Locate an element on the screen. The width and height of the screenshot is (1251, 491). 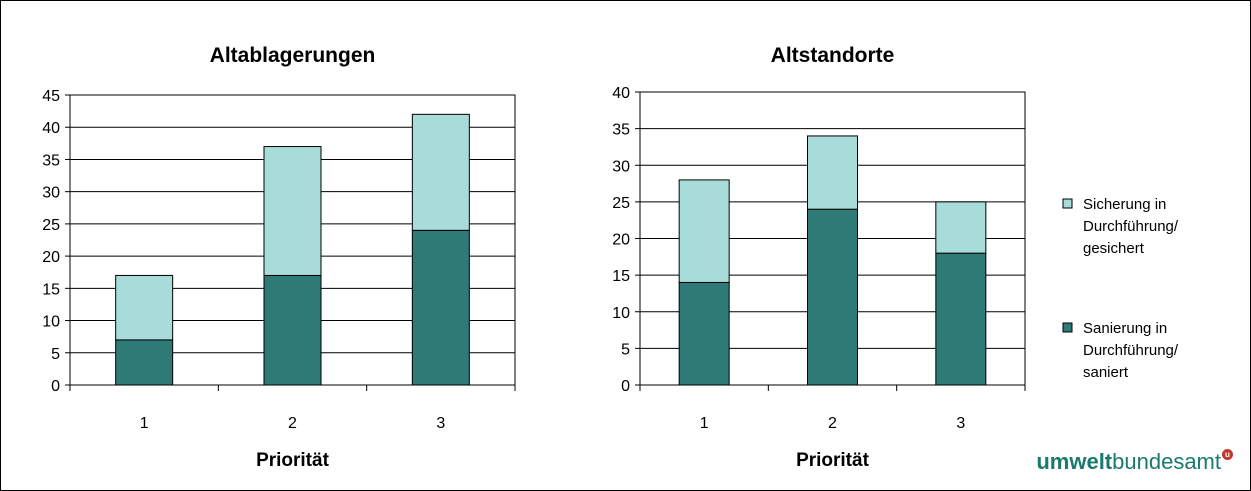
chart-title: Altablagerungen is located at coordinates (293, 55).